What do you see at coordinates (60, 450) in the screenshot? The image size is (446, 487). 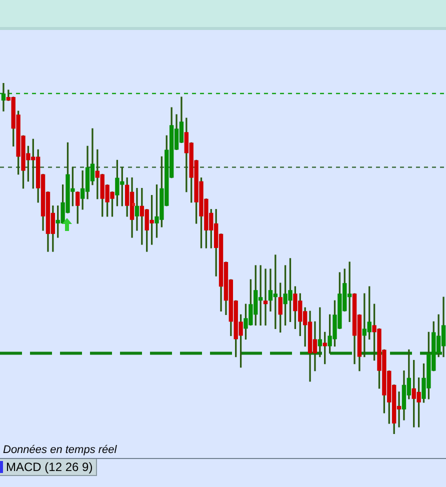 I see `text: Données en temps réel` at bounding box center [60, 450].